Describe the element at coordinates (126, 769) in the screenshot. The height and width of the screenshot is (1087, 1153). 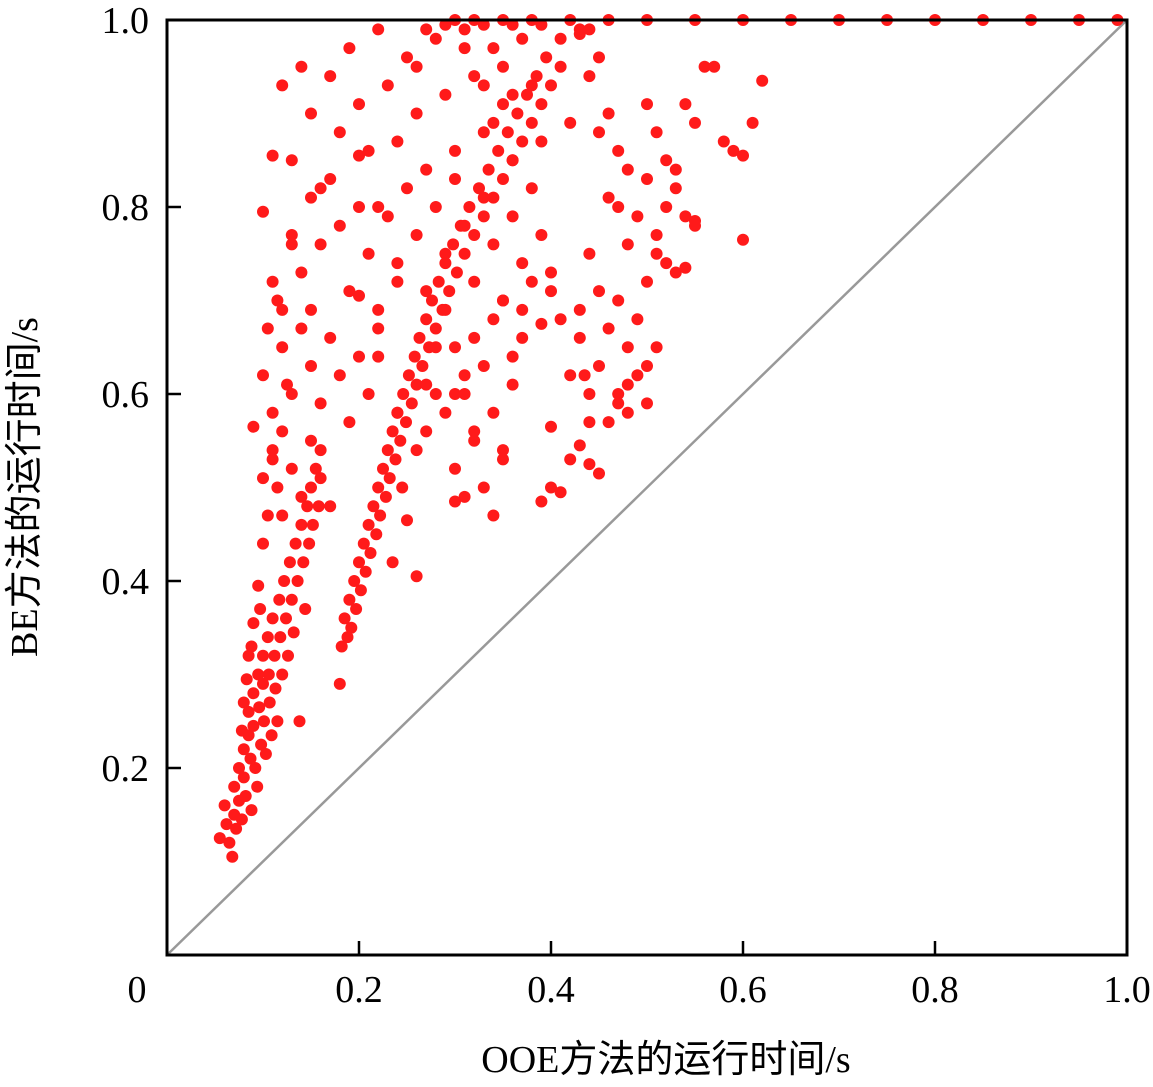
I see `y-tick-label: 0.2` at that location.